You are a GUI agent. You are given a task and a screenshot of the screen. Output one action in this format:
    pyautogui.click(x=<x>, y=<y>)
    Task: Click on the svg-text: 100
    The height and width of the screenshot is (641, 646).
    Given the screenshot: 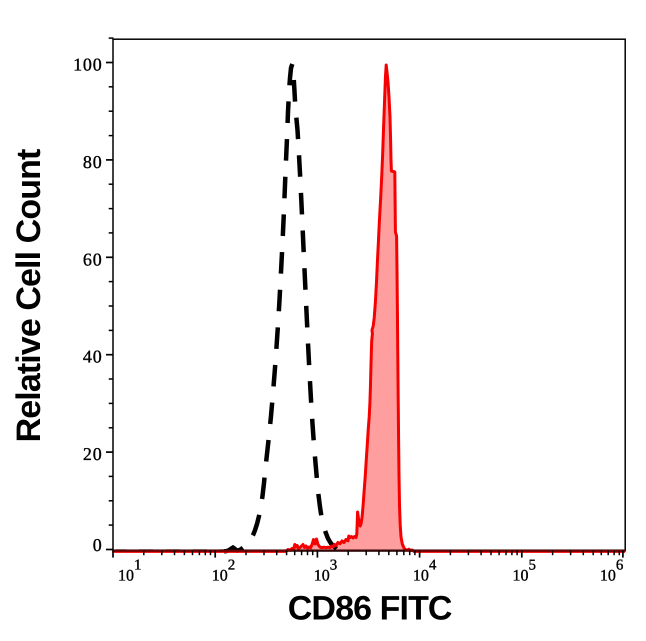 What is the action you would take?
    pyautogui.click(x=87, y=65)
    